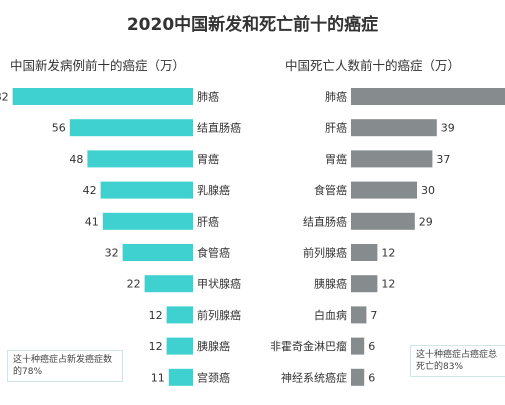 The image size is (505, 405). I want to click on incidence-category-label: 肺癌, so click(208, 97).